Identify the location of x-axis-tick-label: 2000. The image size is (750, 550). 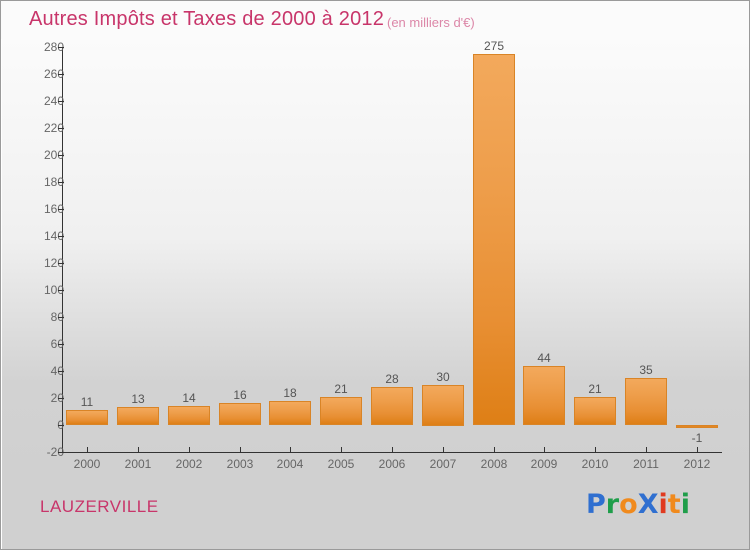
(87, 464).